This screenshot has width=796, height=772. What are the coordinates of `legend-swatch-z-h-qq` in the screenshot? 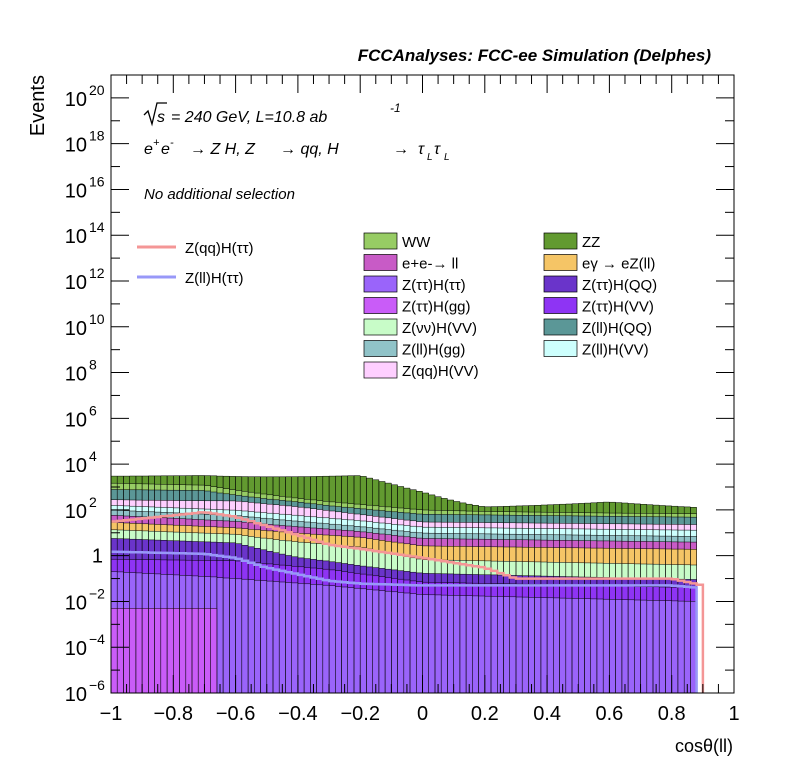 It's located at (560, 284).